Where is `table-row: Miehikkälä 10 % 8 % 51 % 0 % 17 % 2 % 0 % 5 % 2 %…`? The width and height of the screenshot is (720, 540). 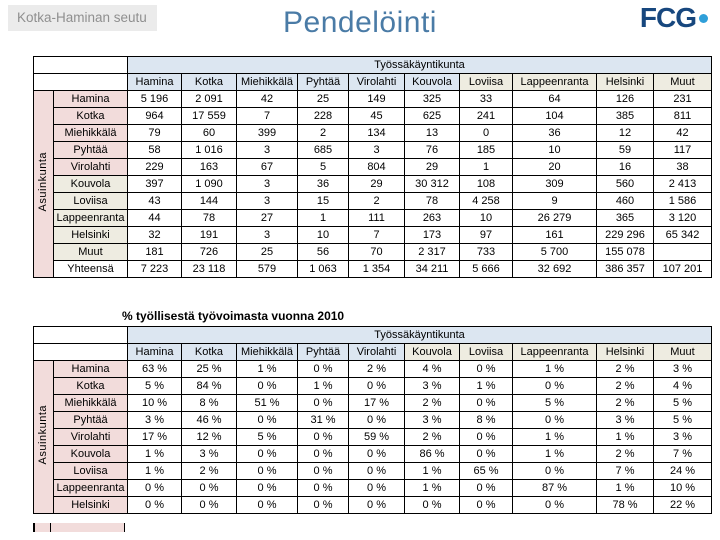
table-row: Miehikkälä 10 % 8 % 51 % 0 % 17 % 2 % 0 % 5 % 2 %… is located at coordinates (373, 403).